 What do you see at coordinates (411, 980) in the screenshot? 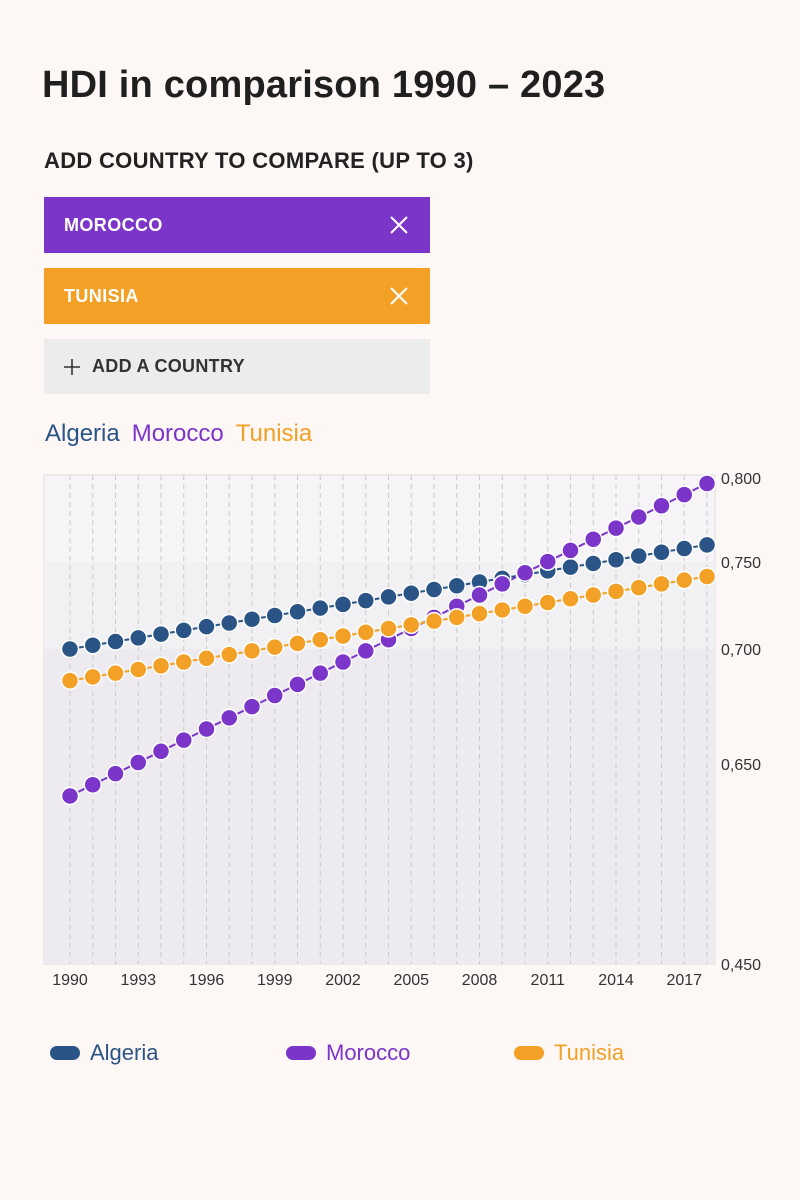
I see `x-tick-label: 2005` at bounding box center [411, 980].